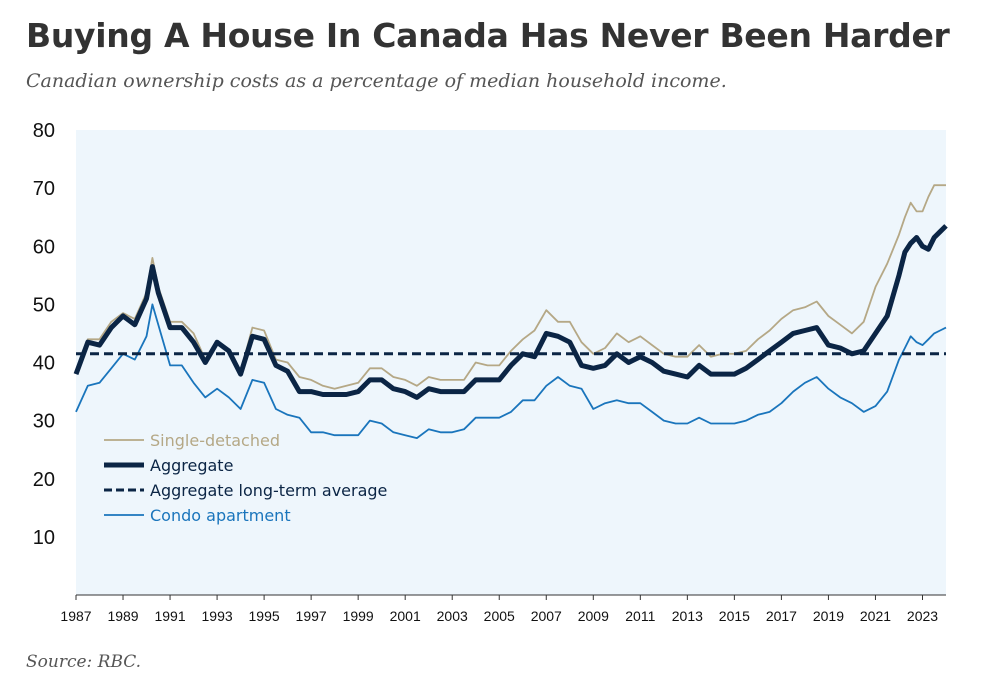  Describe the element at coordinates (264, 616) in the screenshot. I see `x-tick-label: 1995` at that location.